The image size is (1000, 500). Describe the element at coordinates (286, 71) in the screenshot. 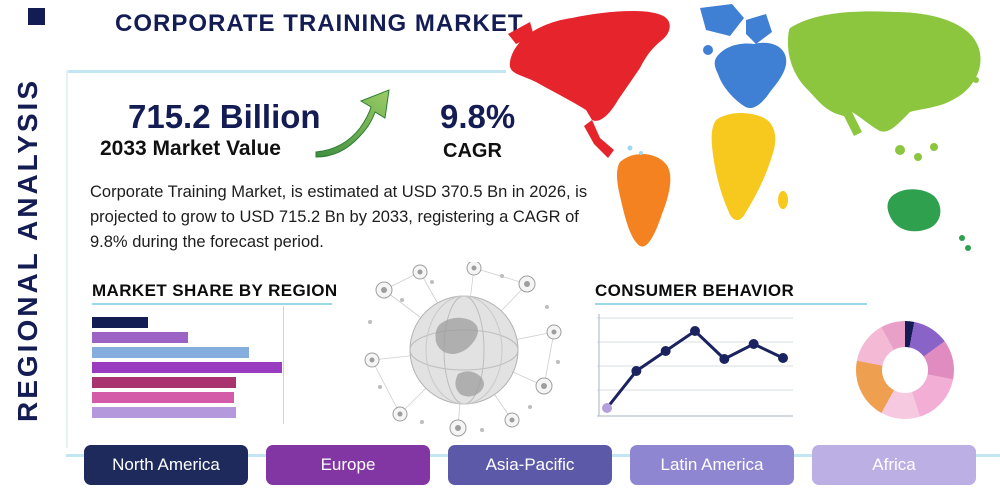

I see `card-top-border` at that location.